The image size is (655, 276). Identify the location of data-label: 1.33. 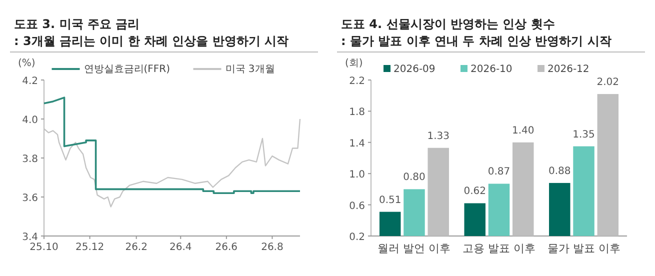
(438, 136).